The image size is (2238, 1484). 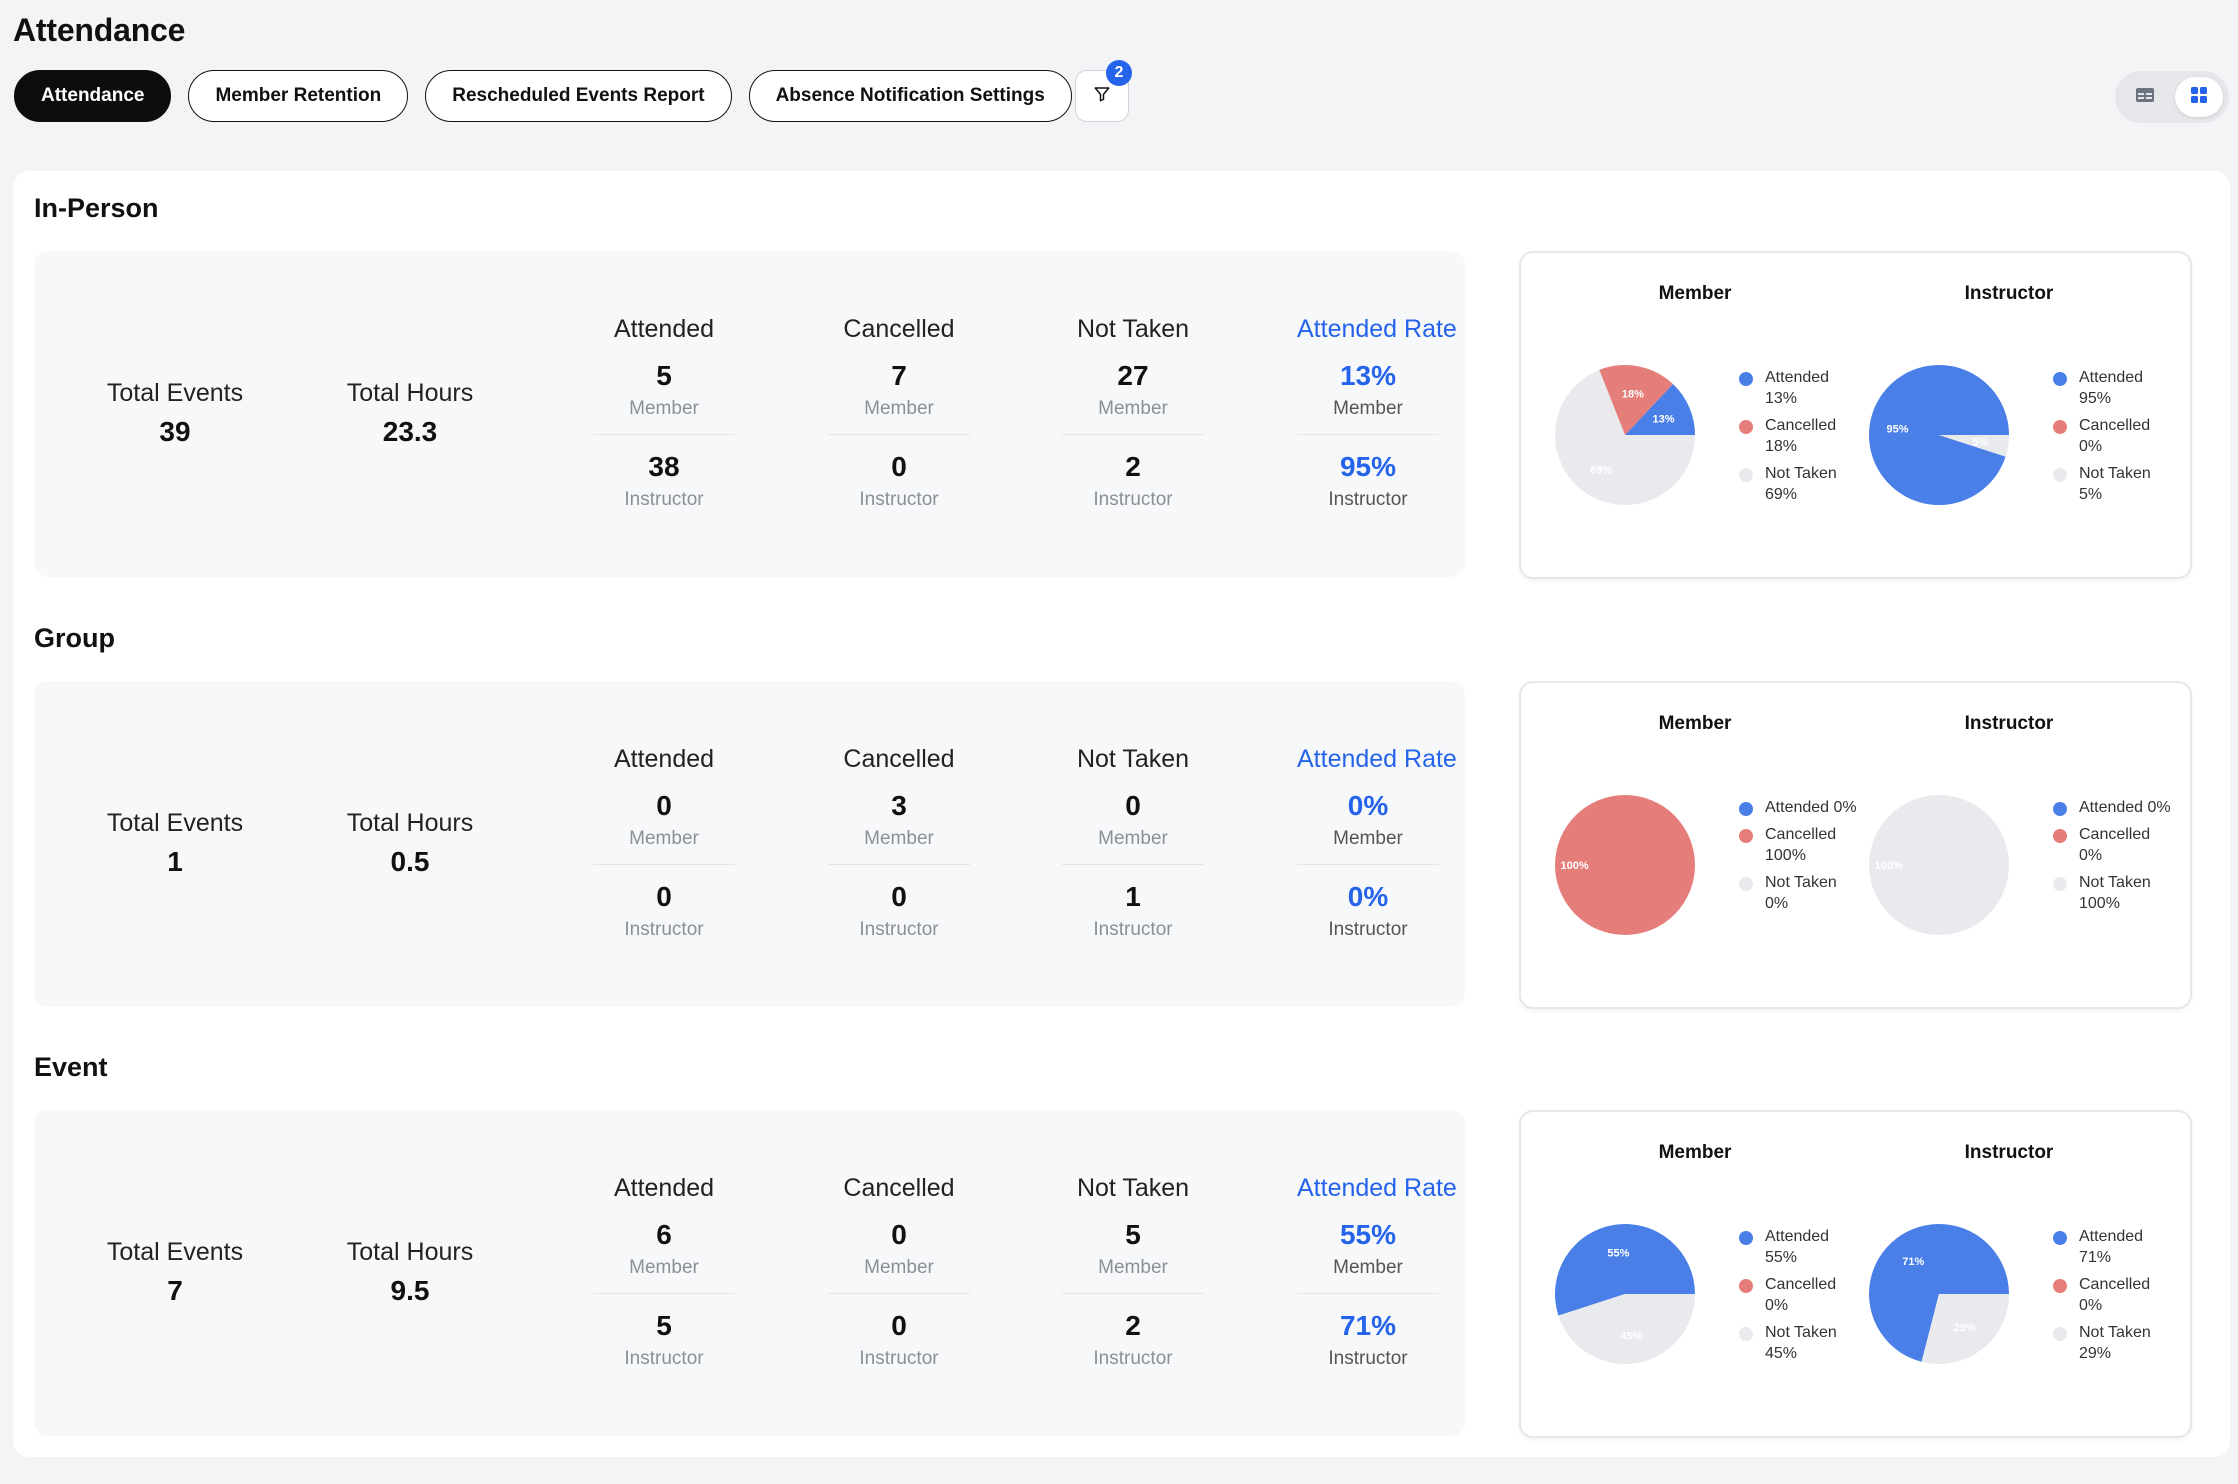 What do you see at coordinates (1801, 893) in the screenshot?
I see `legend-text: Not Taken 0%` at bounding box center [1801, 893].